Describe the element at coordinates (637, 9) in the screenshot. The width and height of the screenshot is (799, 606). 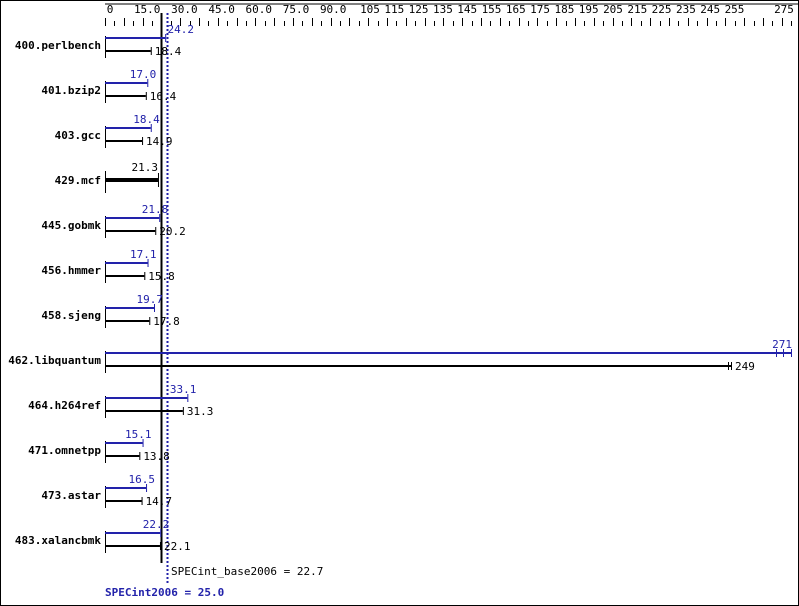
I see `x-tick-label: 215` at that location.